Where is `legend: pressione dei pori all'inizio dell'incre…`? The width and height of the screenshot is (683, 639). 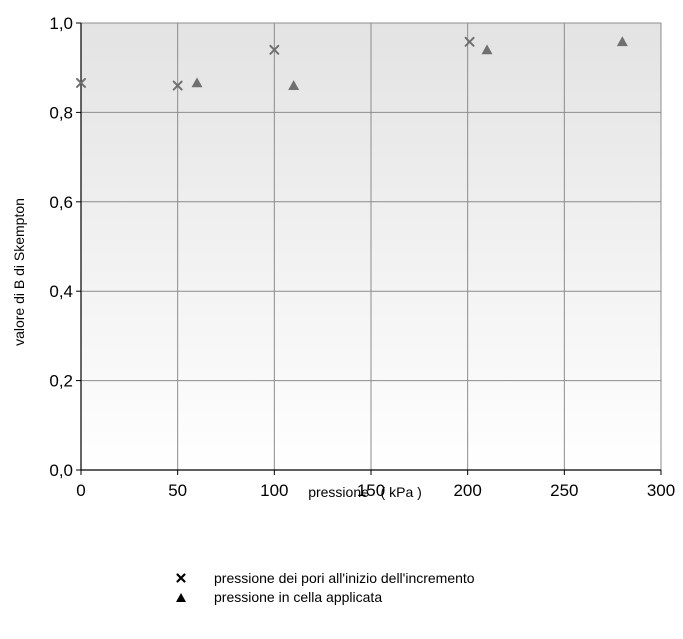 legend: pressione dei pori all'inizio dell'incre… is located at coordinates (325, 587).